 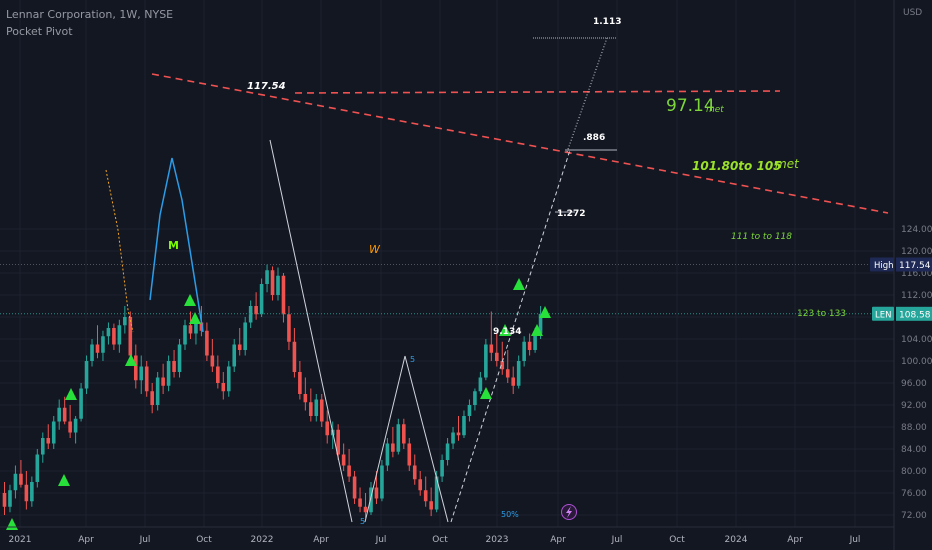 What do you see at coordinates (204, 540) in the screenshot?
I see `time-tick-label: Oct` at bounding box center [204, 540].